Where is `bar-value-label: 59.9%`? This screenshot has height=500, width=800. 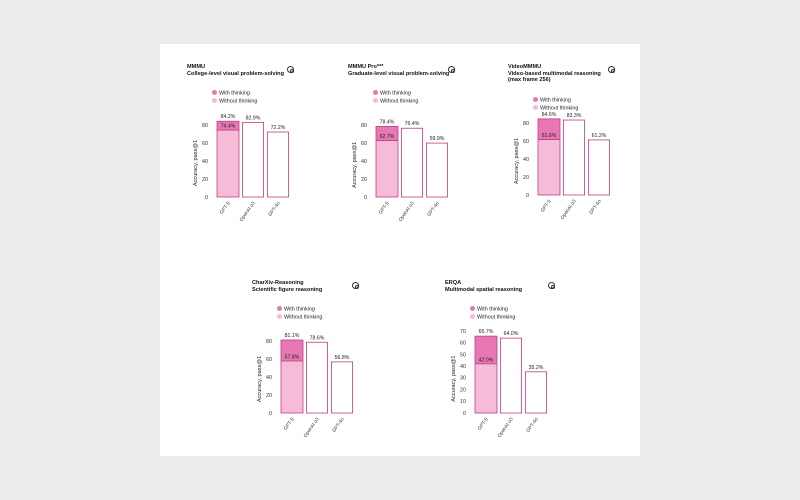
bar-value-label: 59.9% is located at coordinates (437, 139).